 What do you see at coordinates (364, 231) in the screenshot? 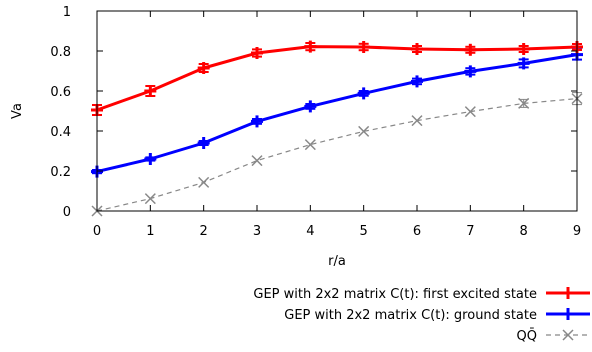
I see `x-tick-label: 5` at bounding box center [364, 231].